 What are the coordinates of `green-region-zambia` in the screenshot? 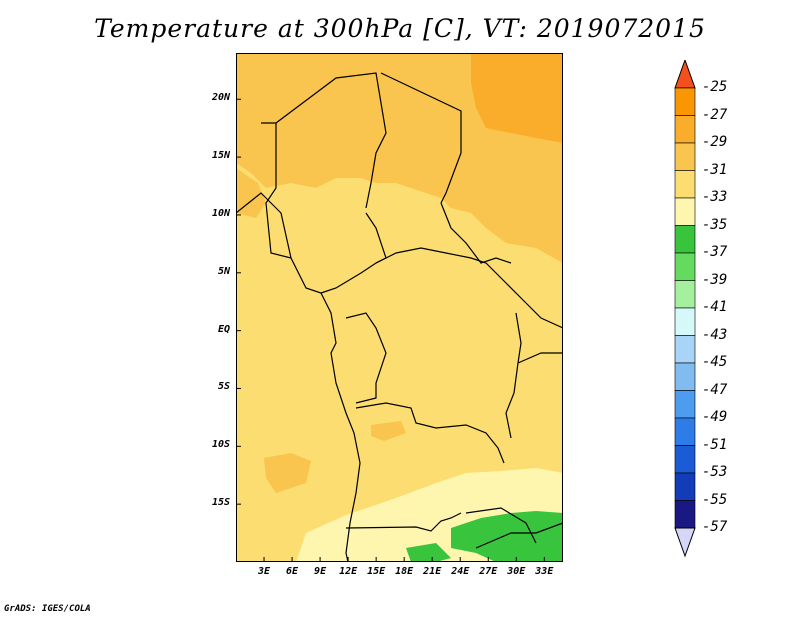 It's located at (507, 536).